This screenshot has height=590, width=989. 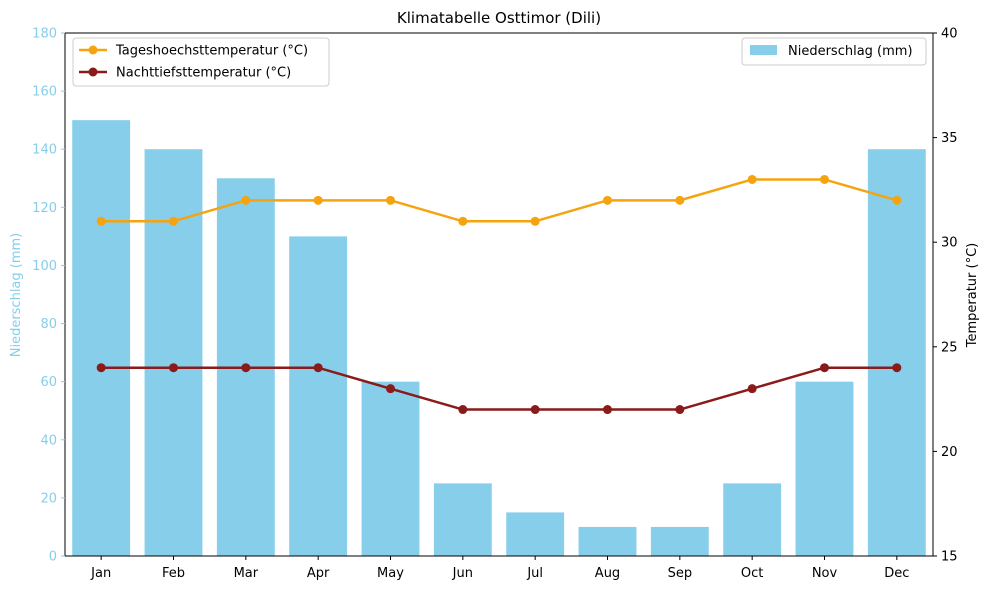 What do you see at coordinates (607, 410) in the screenshot?
I see `point-series-1-aug` at bounding box center [607, 410].